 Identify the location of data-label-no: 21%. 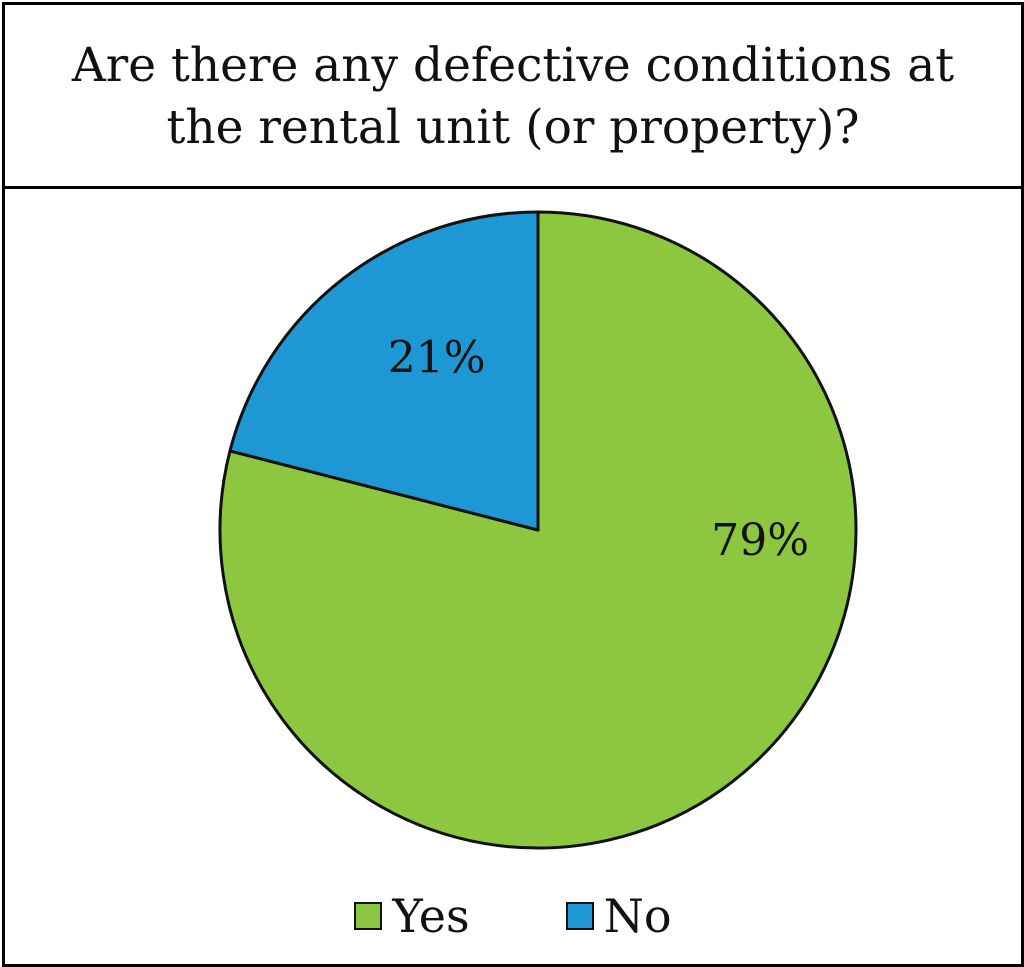
(437, 357).